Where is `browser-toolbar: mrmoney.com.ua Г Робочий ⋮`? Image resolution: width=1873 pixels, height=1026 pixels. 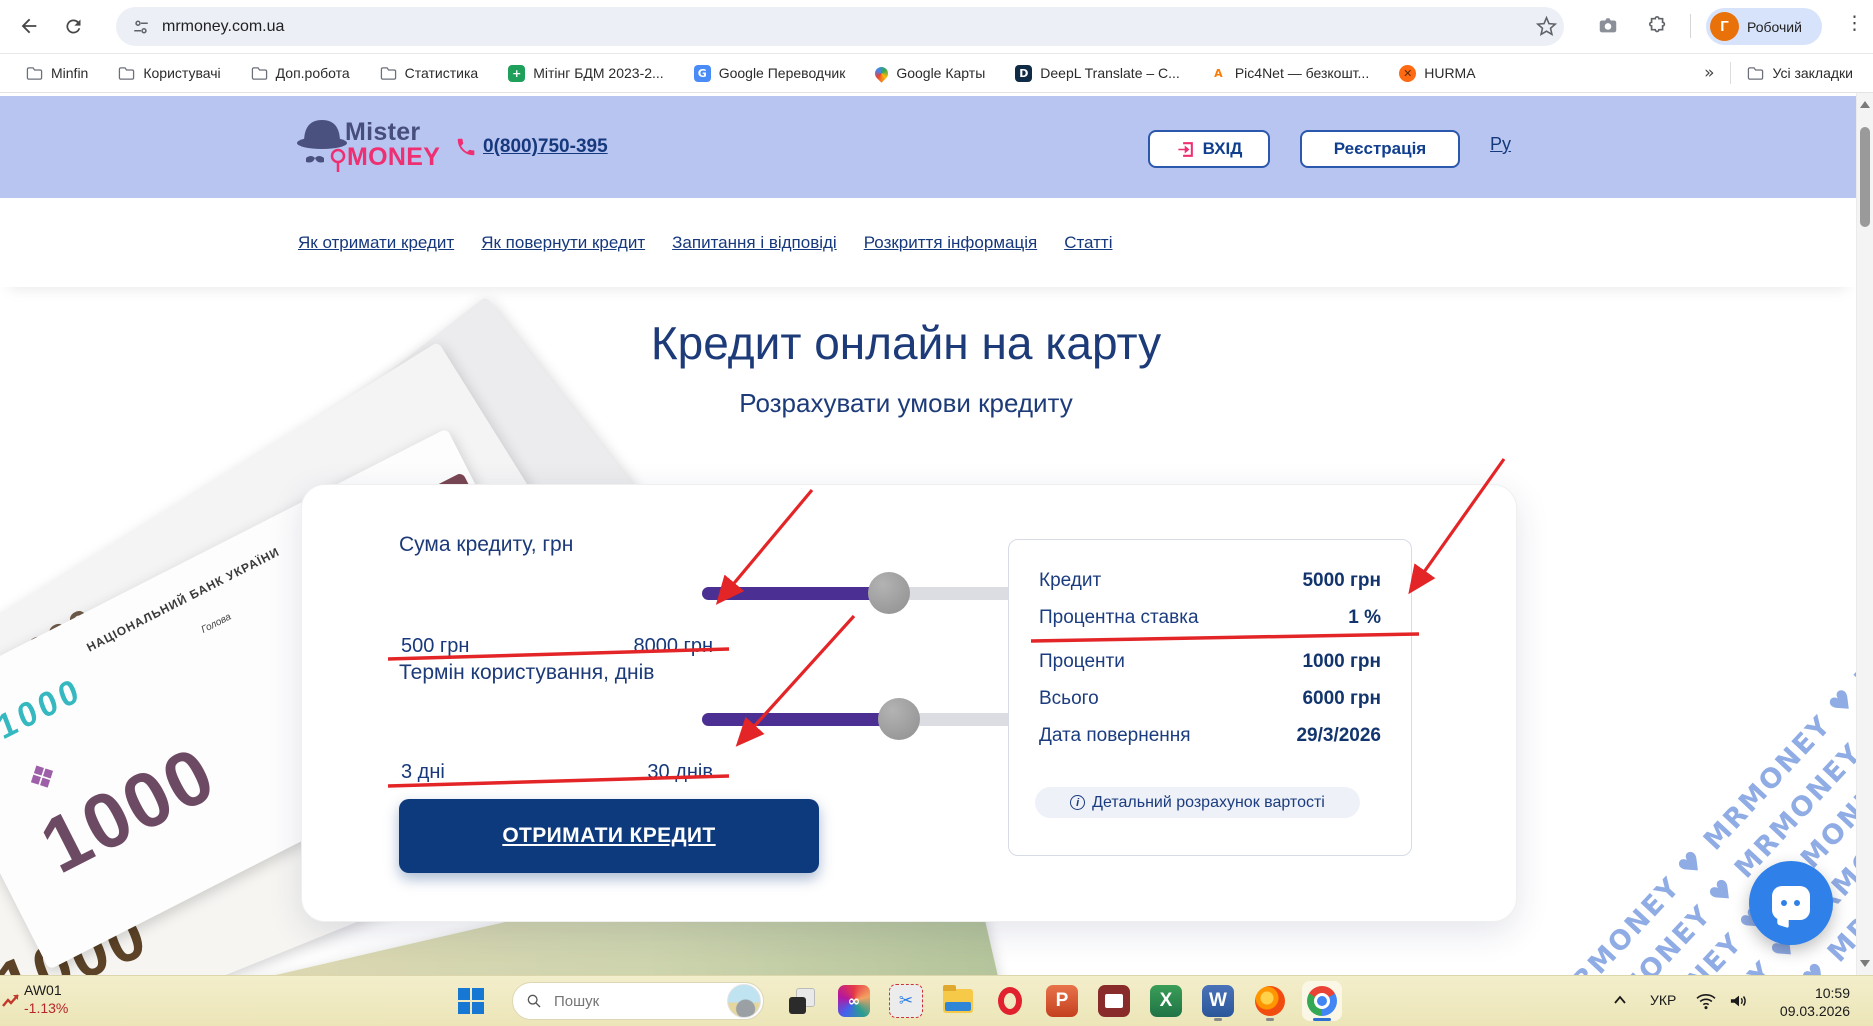 browser-toolbar: mrmoney.com.ua Г Робочий ⋮ is located at coordinates (936, 27).